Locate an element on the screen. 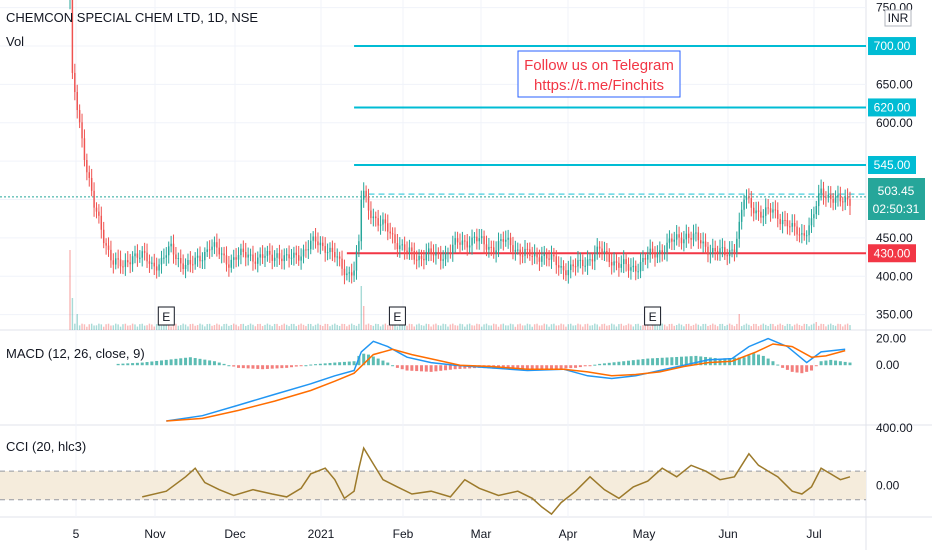 The width and height of the screenshot is (932, 550). last-price-tag: 503.45 is located at coordinates (896, 191).